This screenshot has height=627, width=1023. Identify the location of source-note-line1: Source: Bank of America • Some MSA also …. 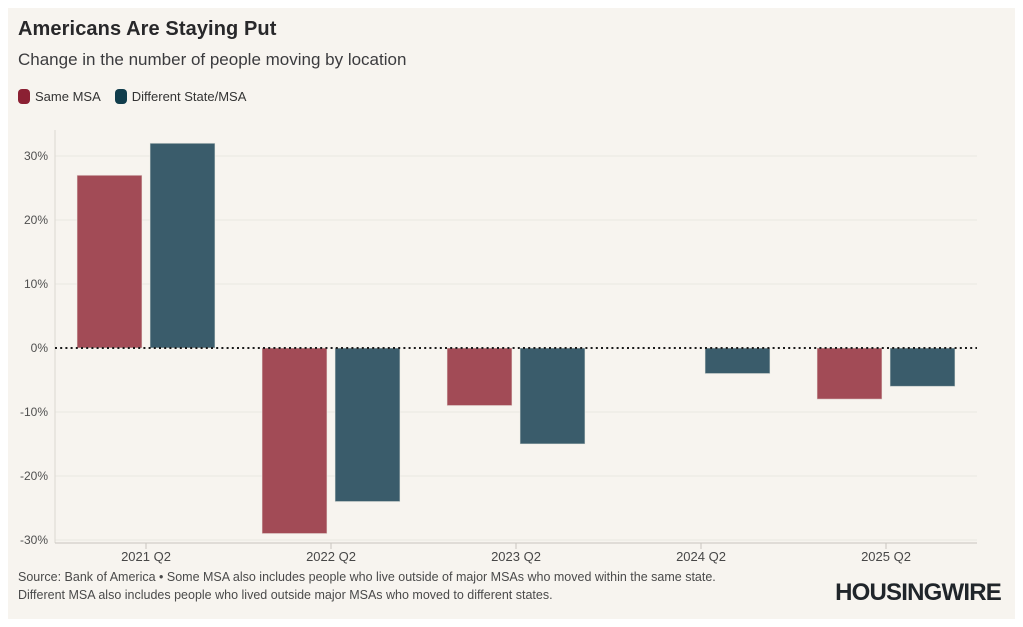
(367, 577).